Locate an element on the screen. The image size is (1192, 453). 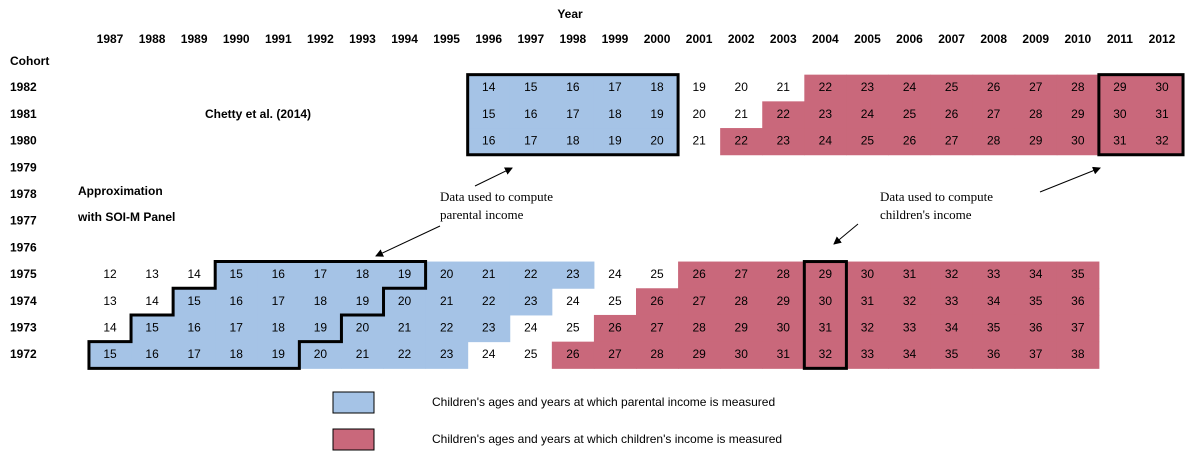
parental-note: parental income is located at coordinates (482, 214).